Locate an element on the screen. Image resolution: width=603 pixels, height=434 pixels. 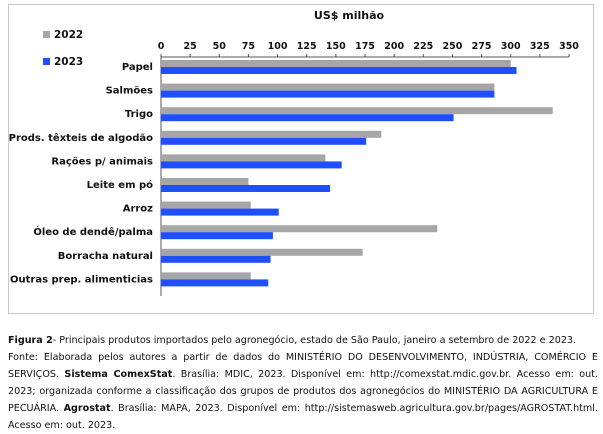
bar-2022-outras-prep-alimenticias is located at coordinates (206, 276).